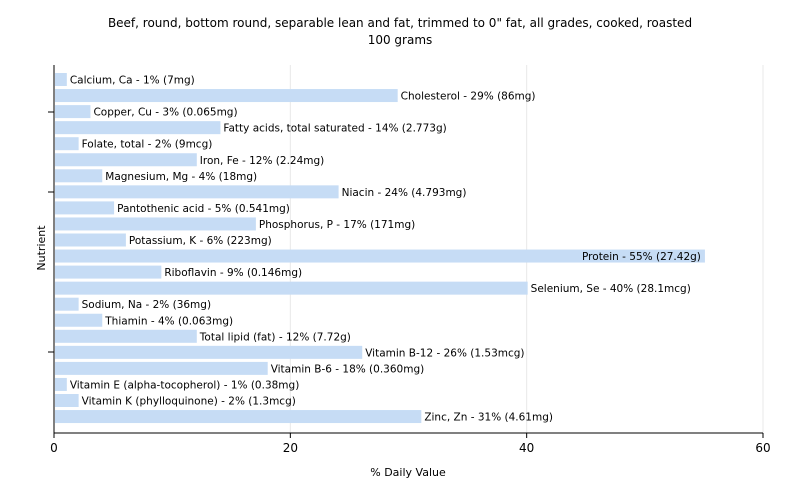 This screenshot has width=800, height=500. Describe the element at coordinates (611, 289) in the screenshot. I see `bar-label: Selenium, Se - 40% (28.1mcg)` at that location.